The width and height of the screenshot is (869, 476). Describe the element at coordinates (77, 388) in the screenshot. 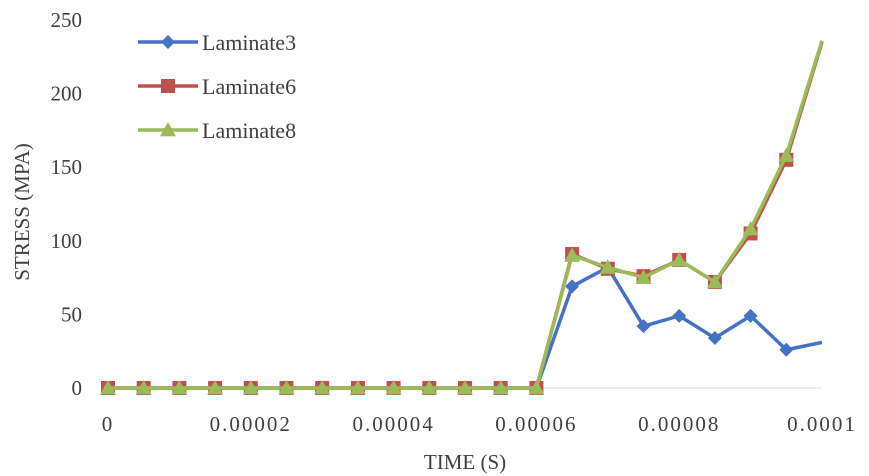

I see `y-tick-label: 0` at that location.